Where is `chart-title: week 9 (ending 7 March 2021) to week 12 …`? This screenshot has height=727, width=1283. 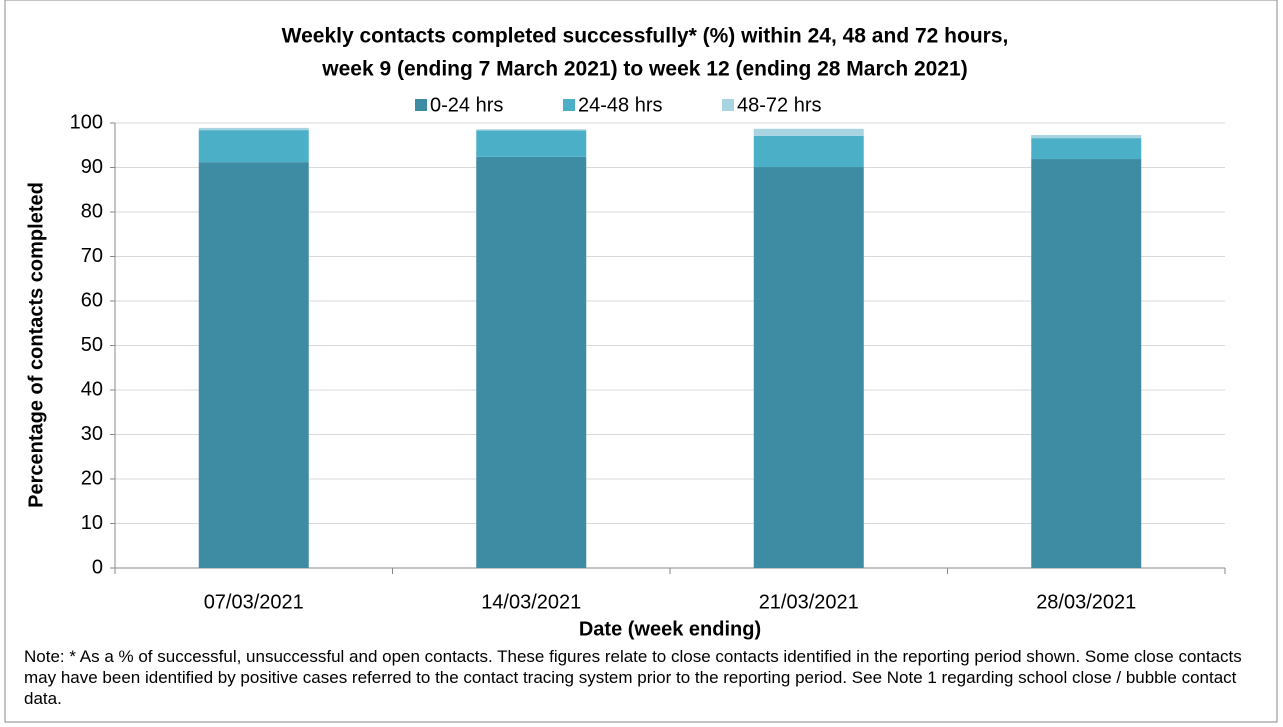
chart-title: week 9 (ending 7 March 2021) to week 12 … is located at coordinates (644, 69).